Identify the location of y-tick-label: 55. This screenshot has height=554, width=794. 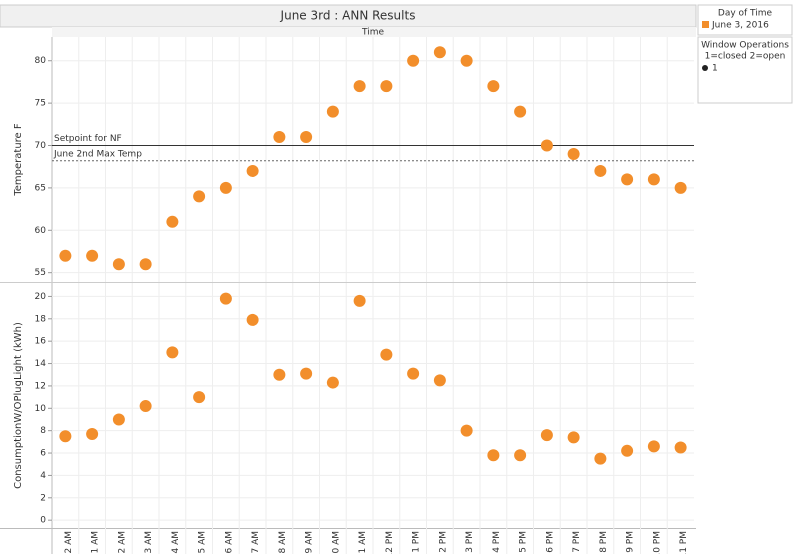
(40, 273).